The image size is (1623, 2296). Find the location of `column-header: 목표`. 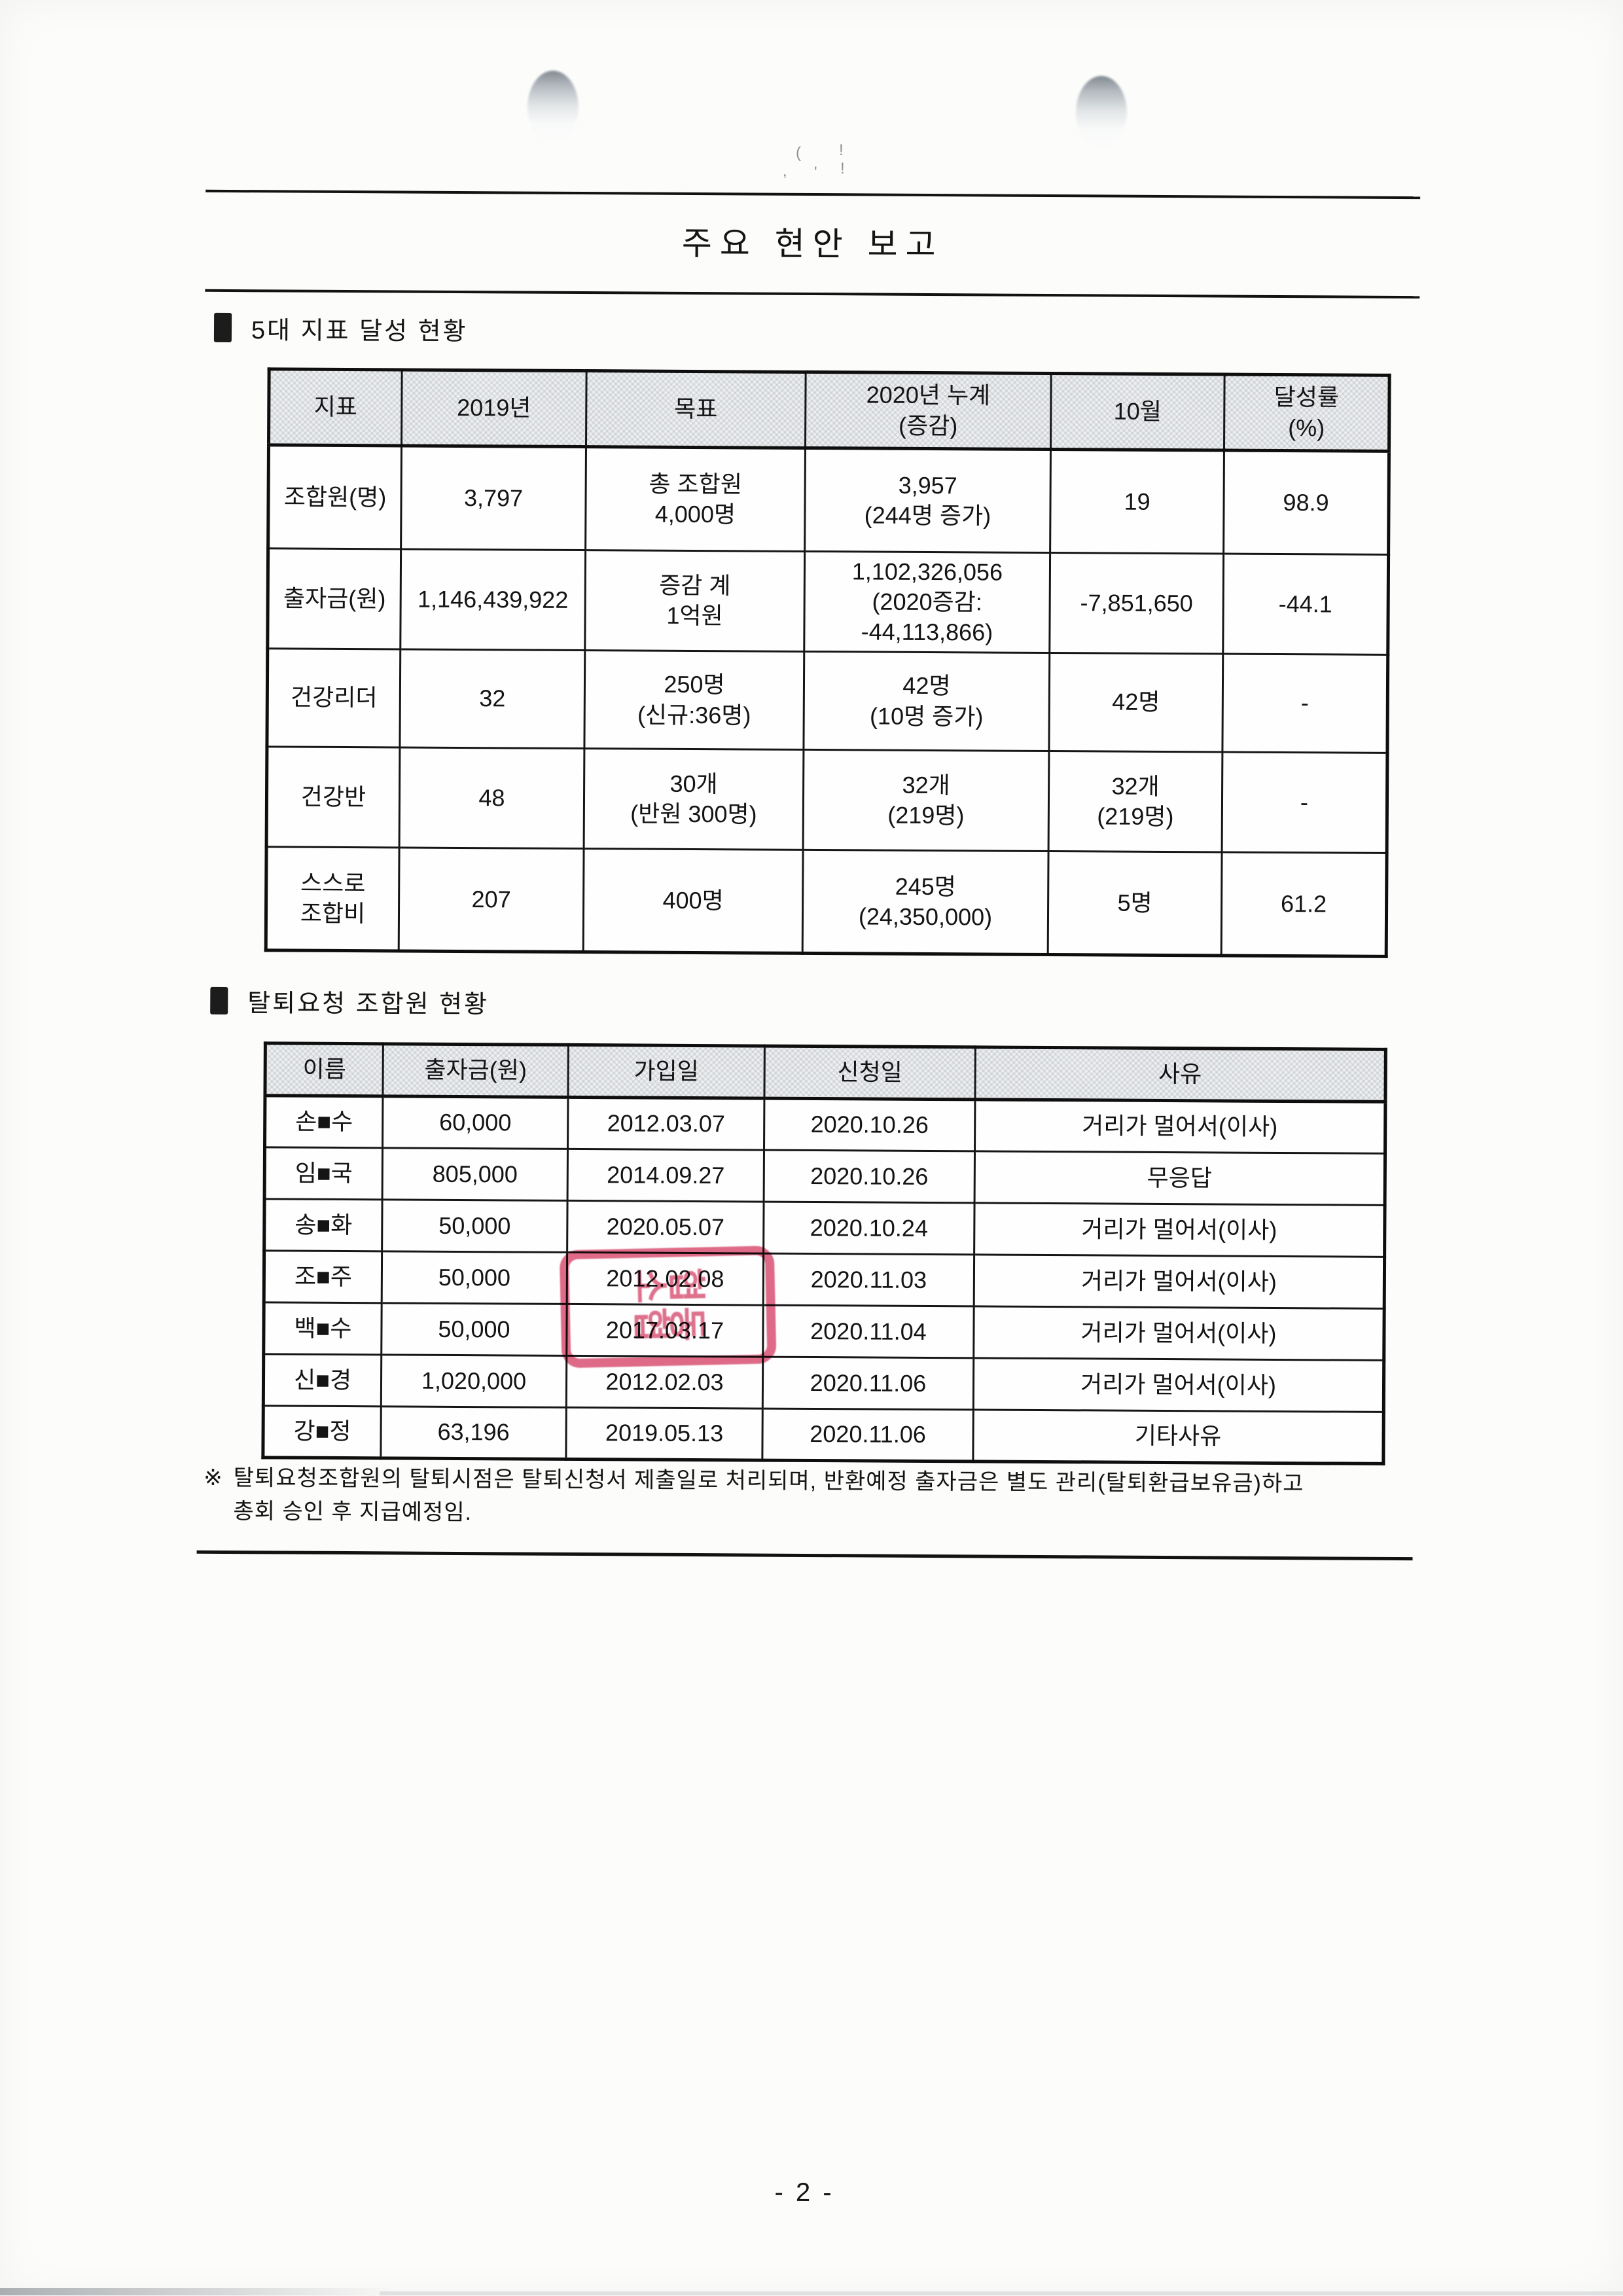

column-header: 목표 is located at coordinates (696, 409).